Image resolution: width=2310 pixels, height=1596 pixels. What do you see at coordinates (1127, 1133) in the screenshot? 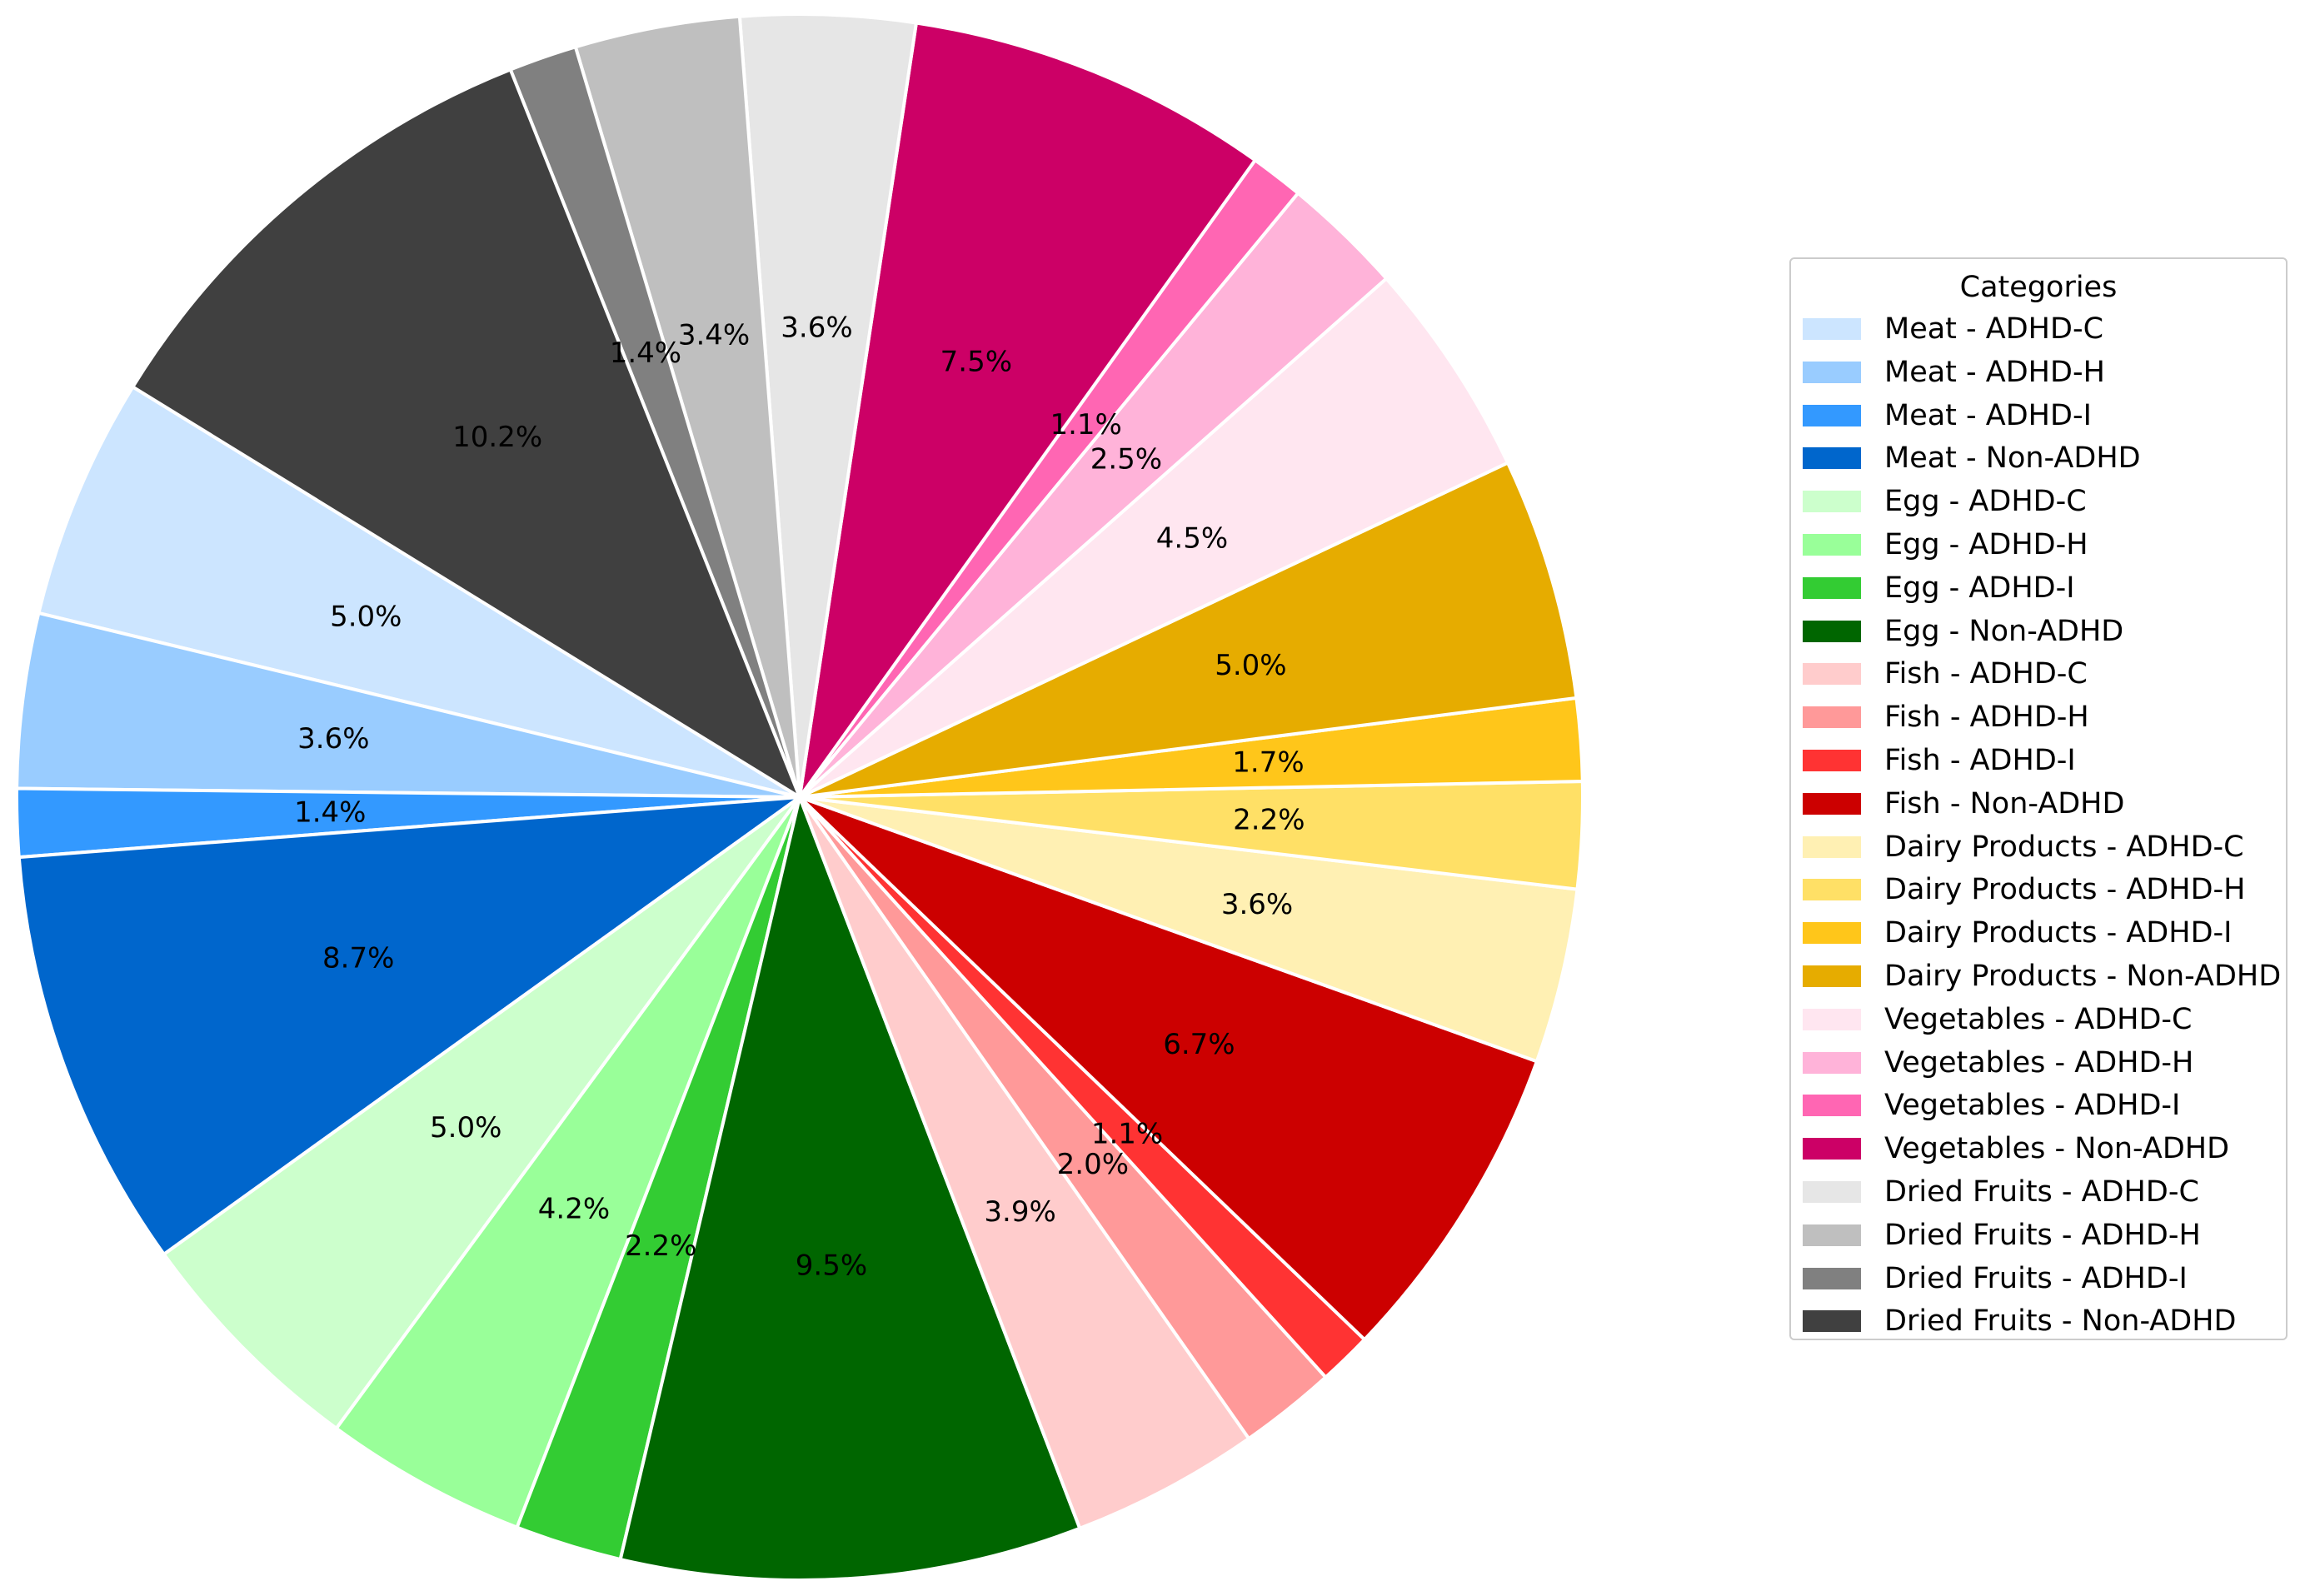
I see `pie-slice-label-11: 1.1%` at bounding box center [1127, 1133].